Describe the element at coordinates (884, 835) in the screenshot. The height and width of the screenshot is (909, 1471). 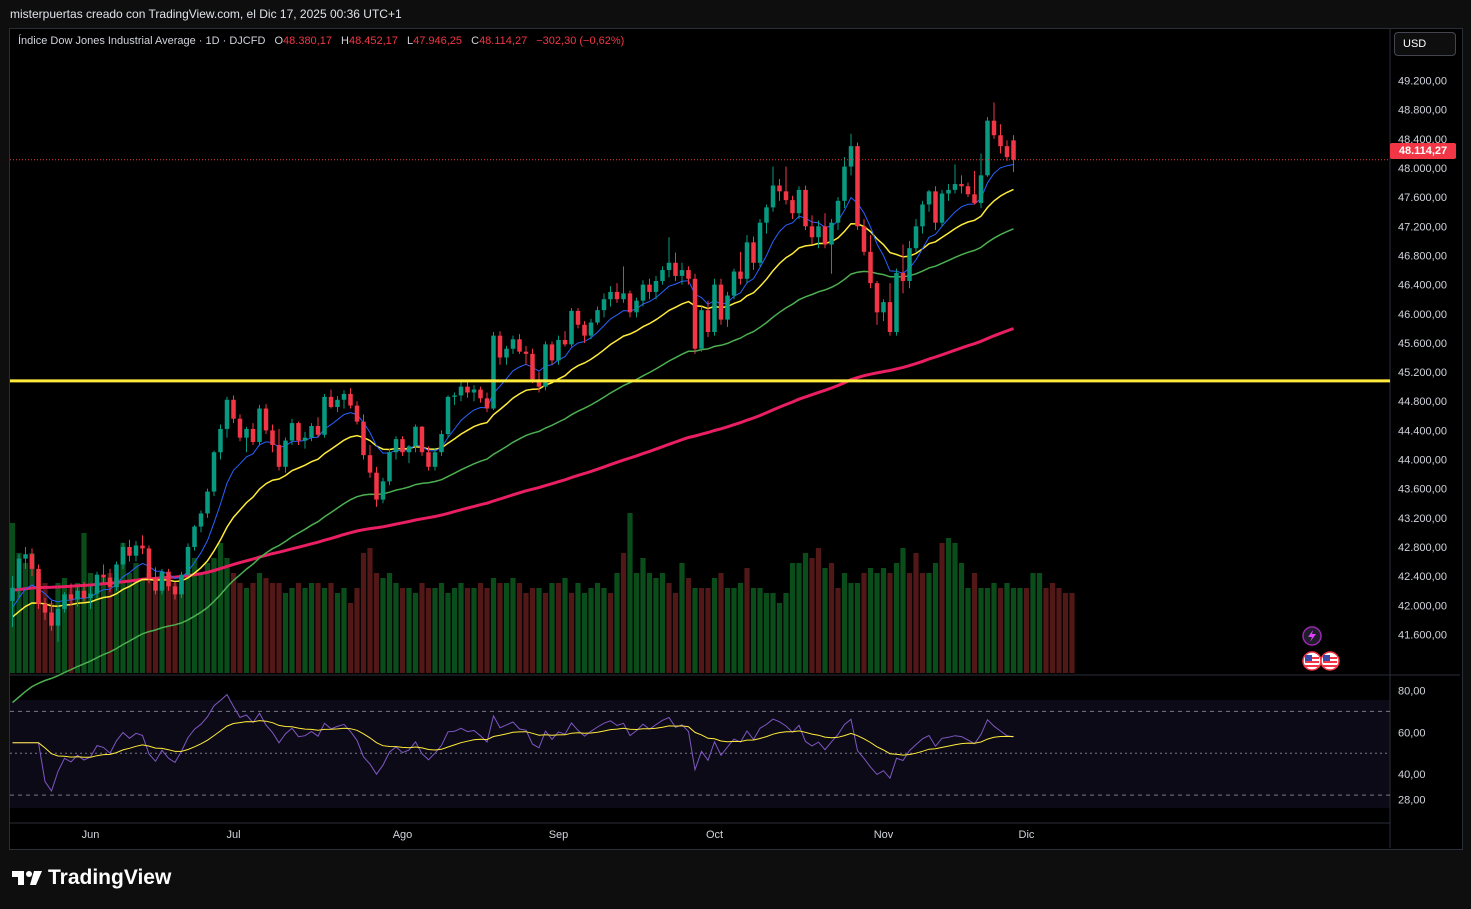
I see `time-tick-label: Nov` at that location.